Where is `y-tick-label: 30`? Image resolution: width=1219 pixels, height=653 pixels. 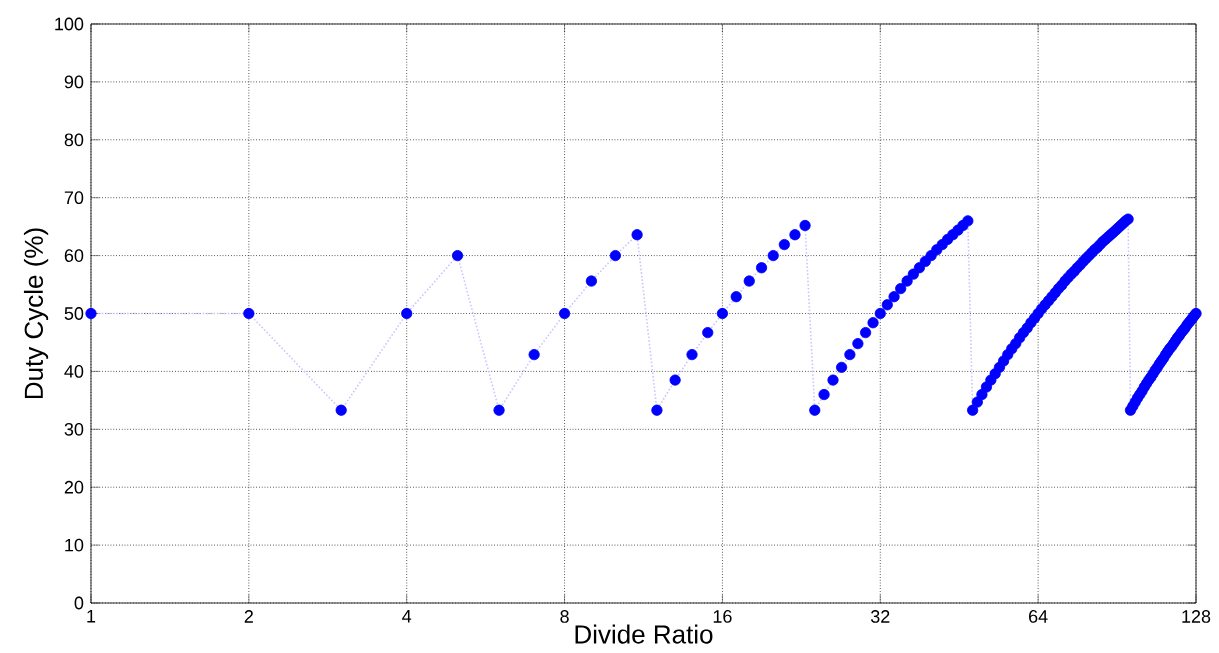 y-tick-label: 30 is located at coordinates (74, 429).